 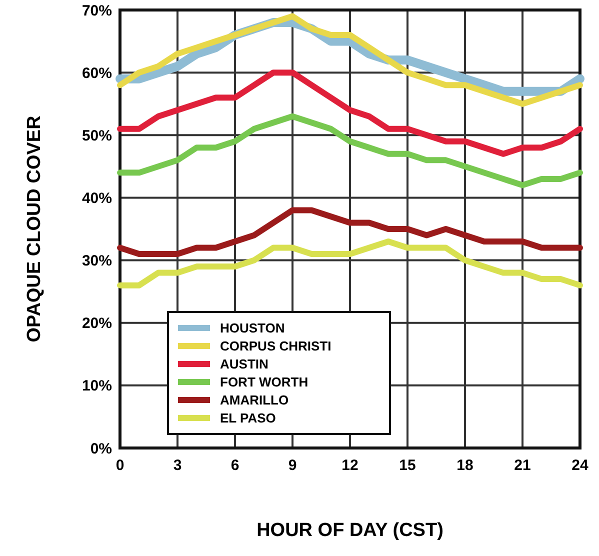 What do you see at coordinates (34, 228) in the screenshot?
I see `y-axis-title: OPAQUE CLOUD COVER` at bounding box center [34, 228].